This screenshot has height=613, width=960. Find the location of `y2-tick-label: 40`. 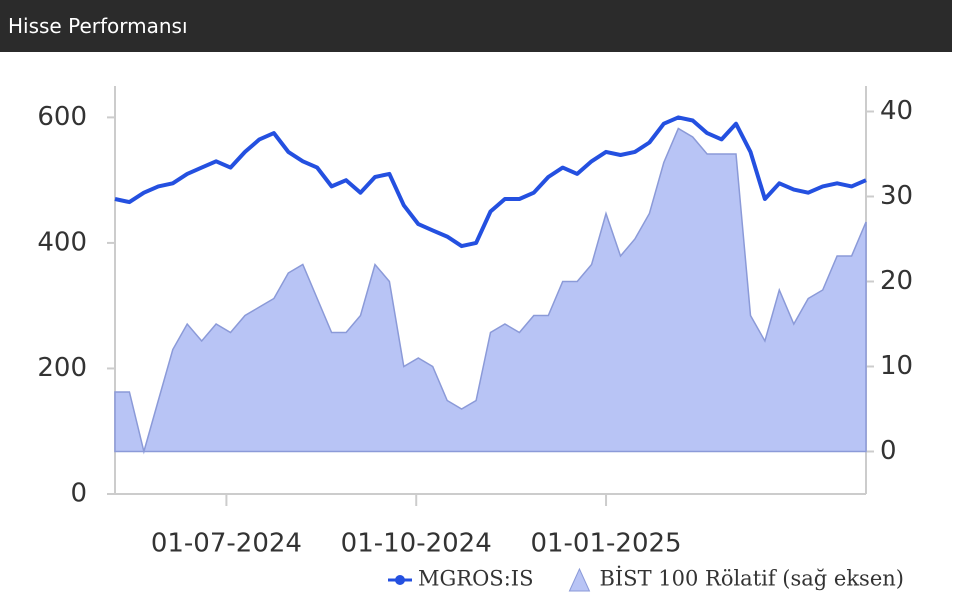

y2-tick-label: 40 is located at coordinates (896, 111).